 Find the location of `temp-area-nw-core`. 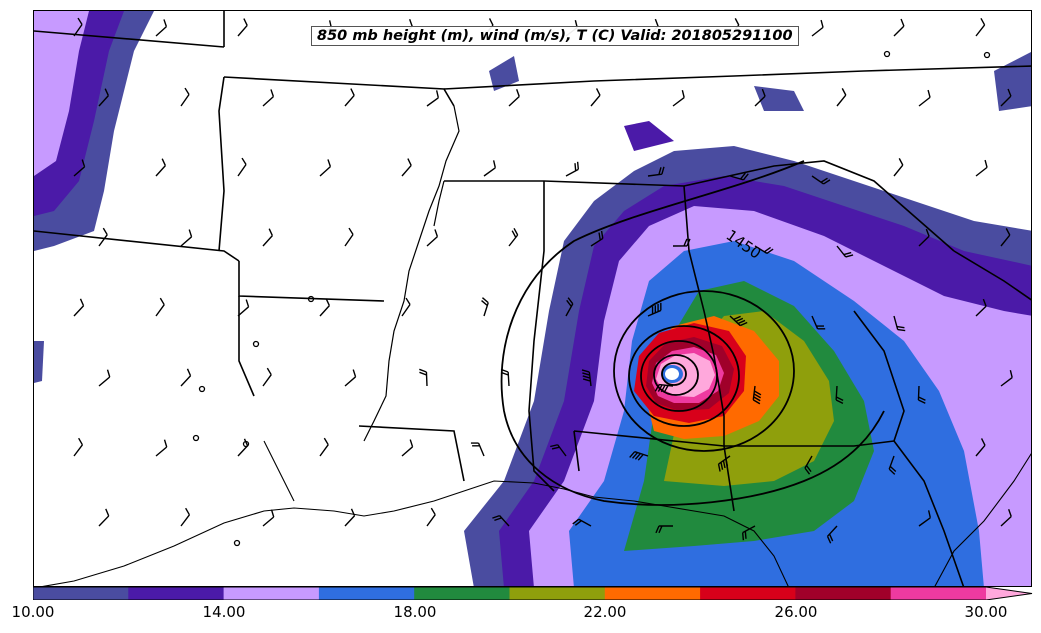

temp-area-nw-core is located at coordinates (61, 93).